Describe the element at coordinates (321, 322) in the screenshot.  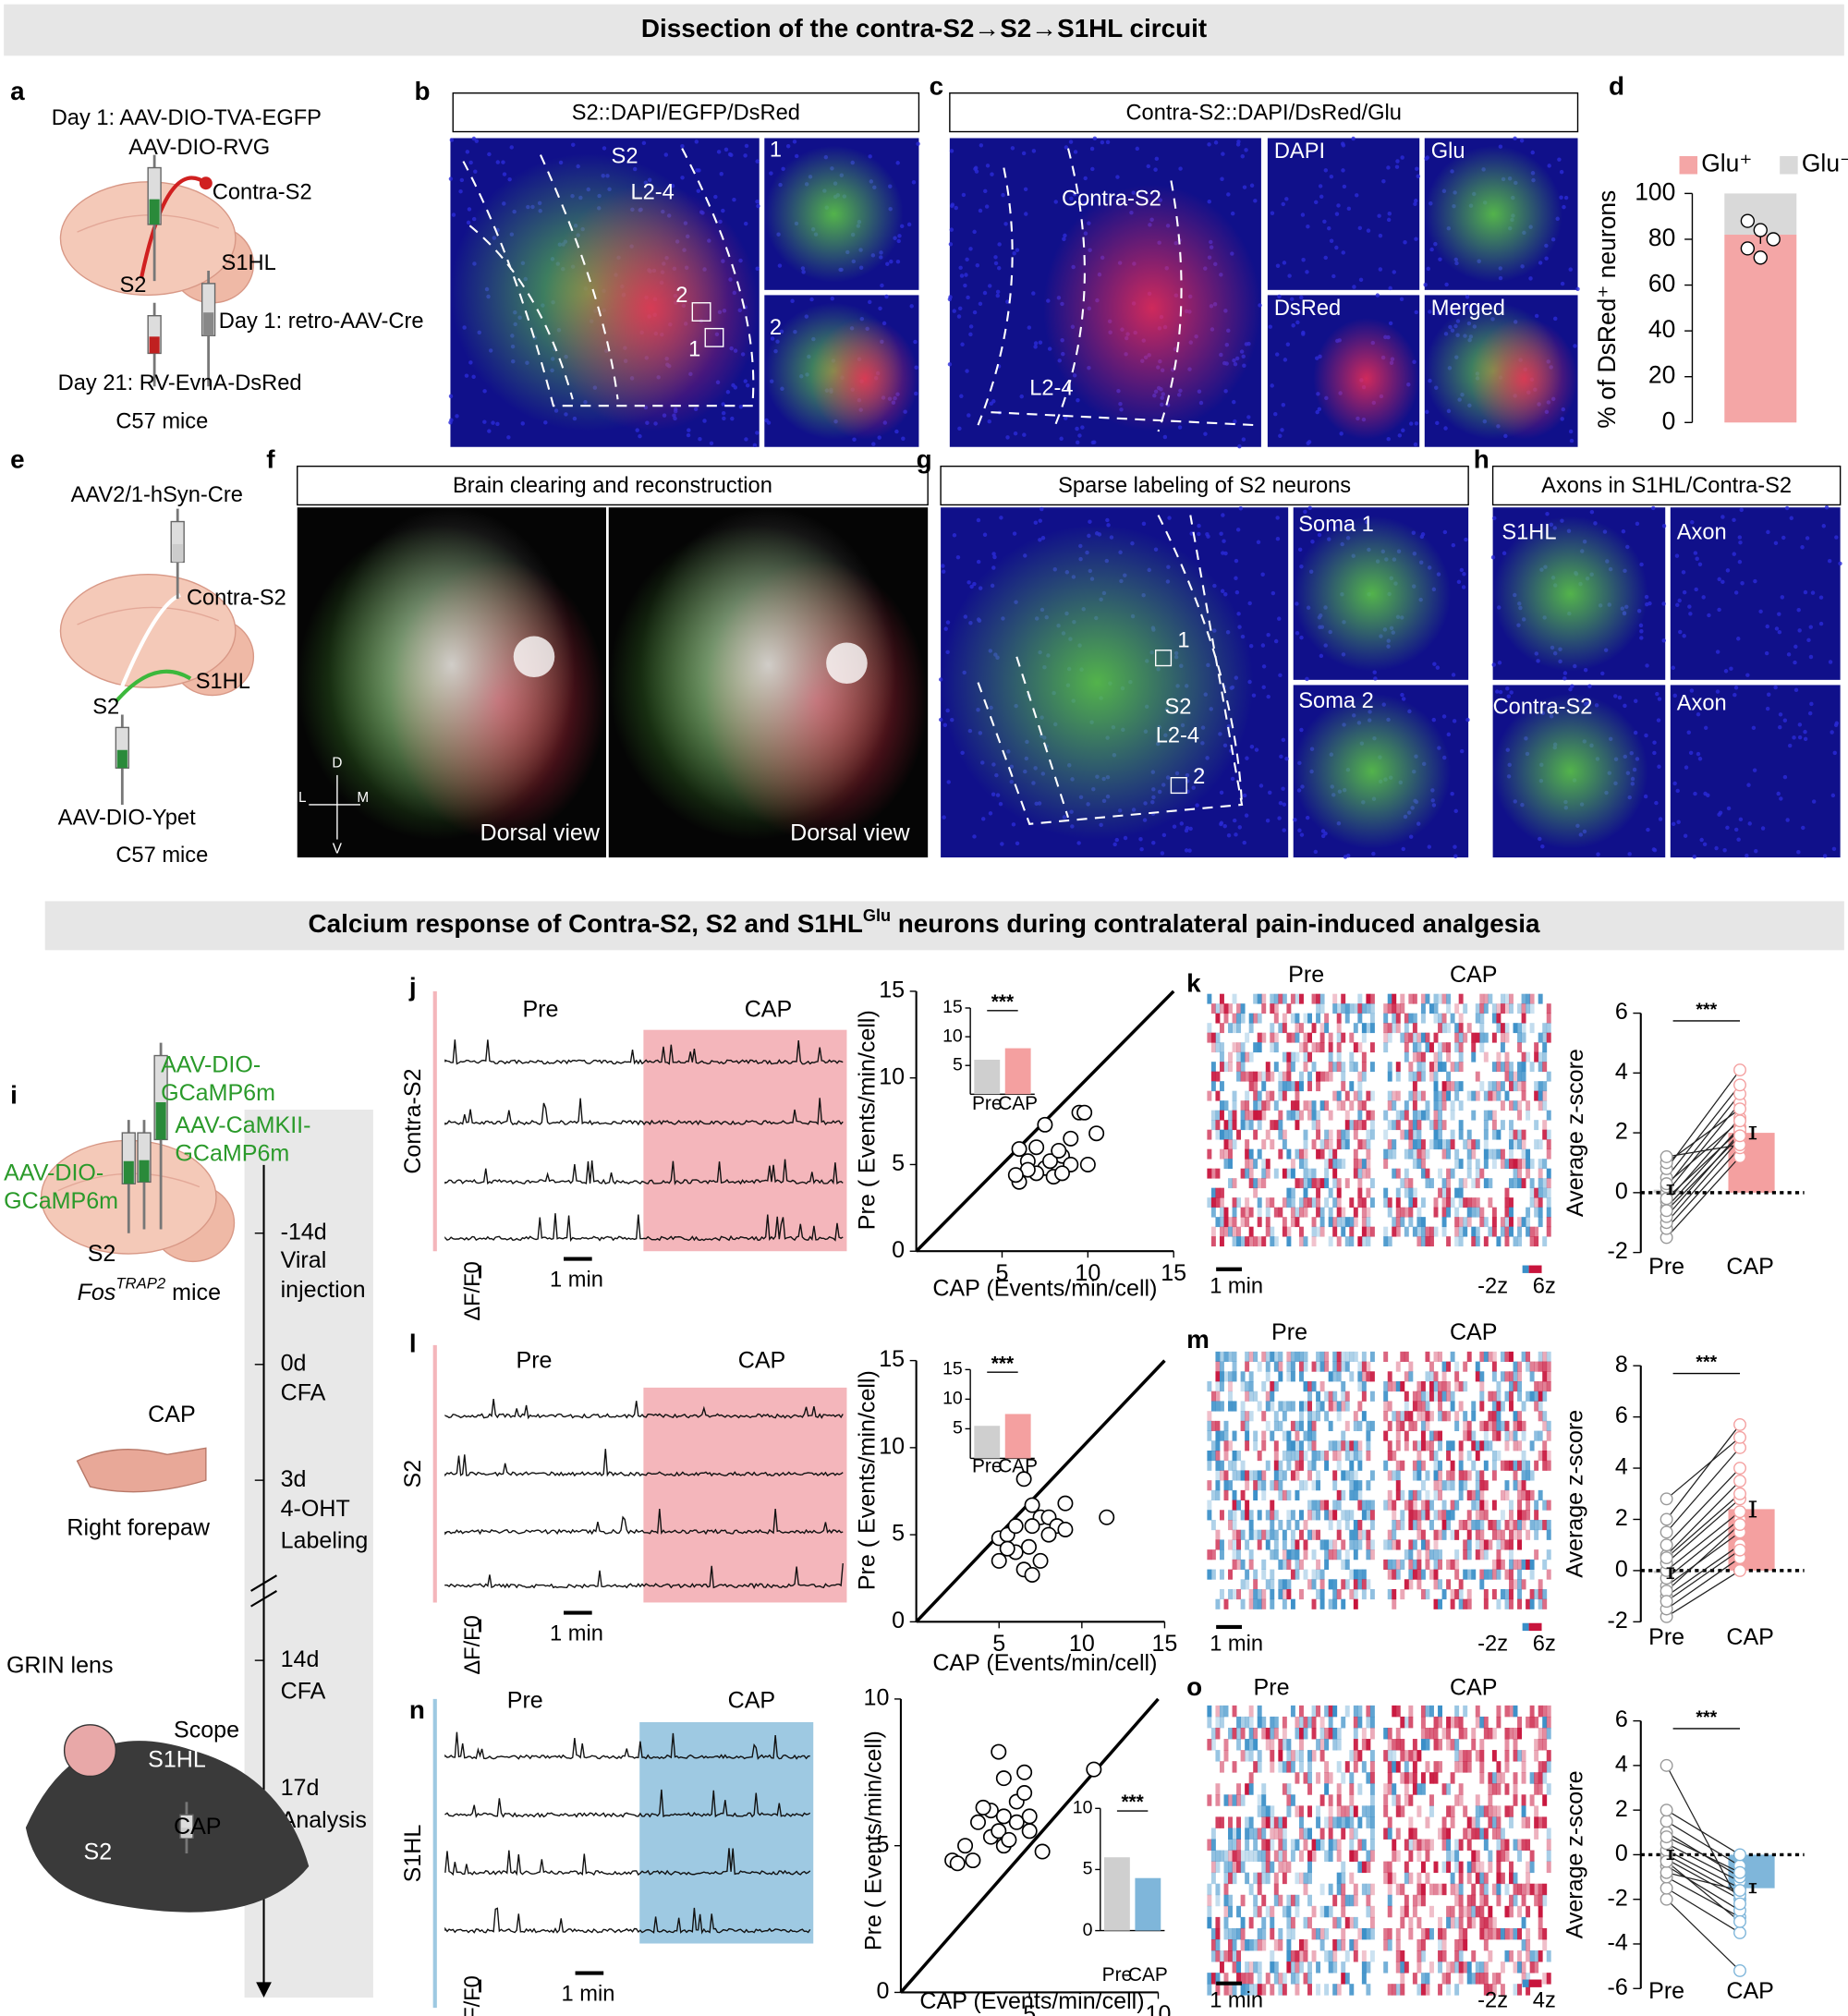
I see `label: Day 1: retro-AAV-Cre` at that location.